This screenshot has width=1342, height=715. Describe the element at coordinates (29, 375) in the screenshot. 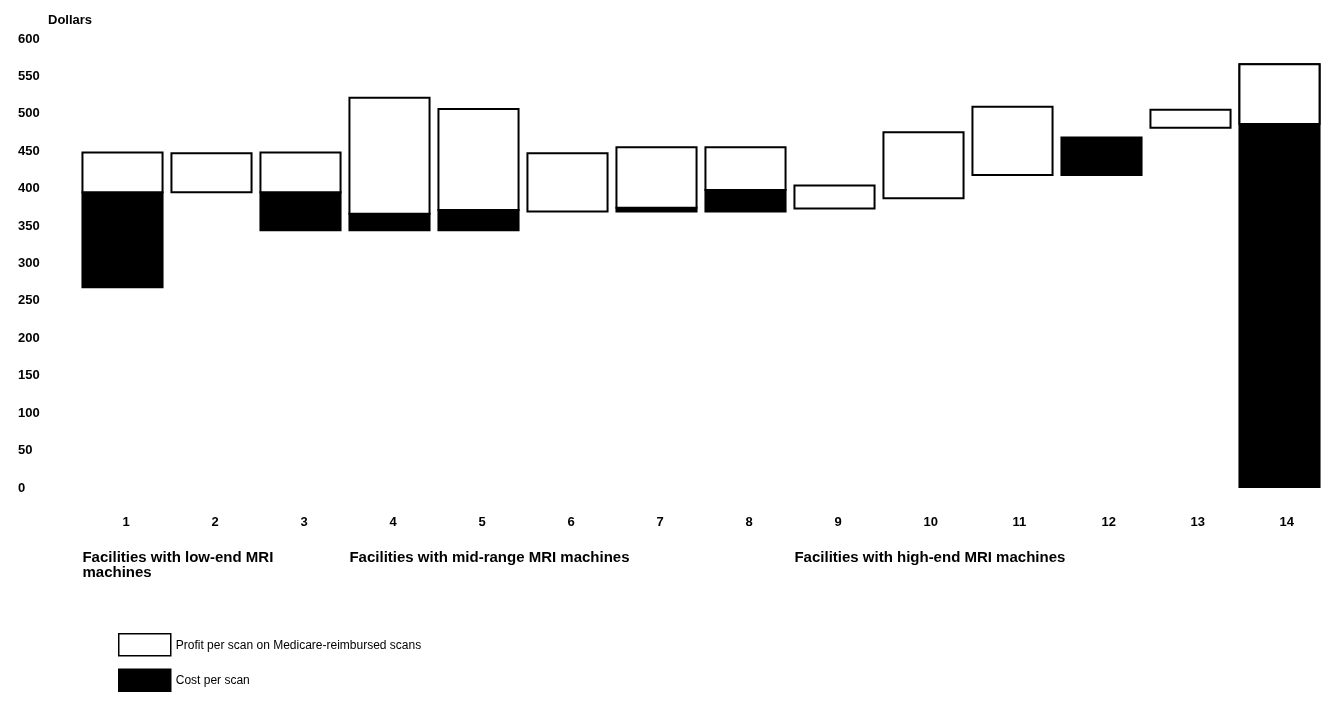

I see `y-tick-label: 150` at that location.